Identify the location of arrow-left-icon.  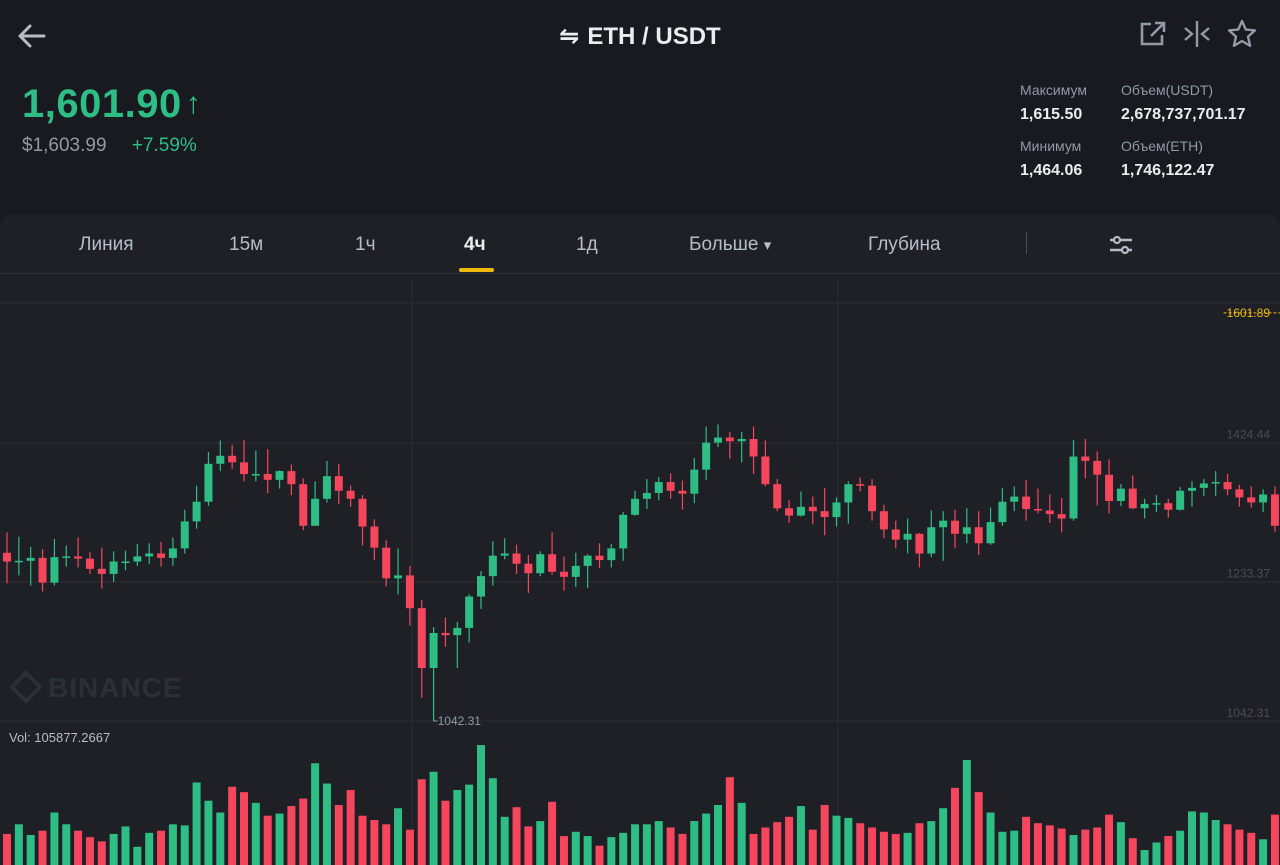
(32, 36).